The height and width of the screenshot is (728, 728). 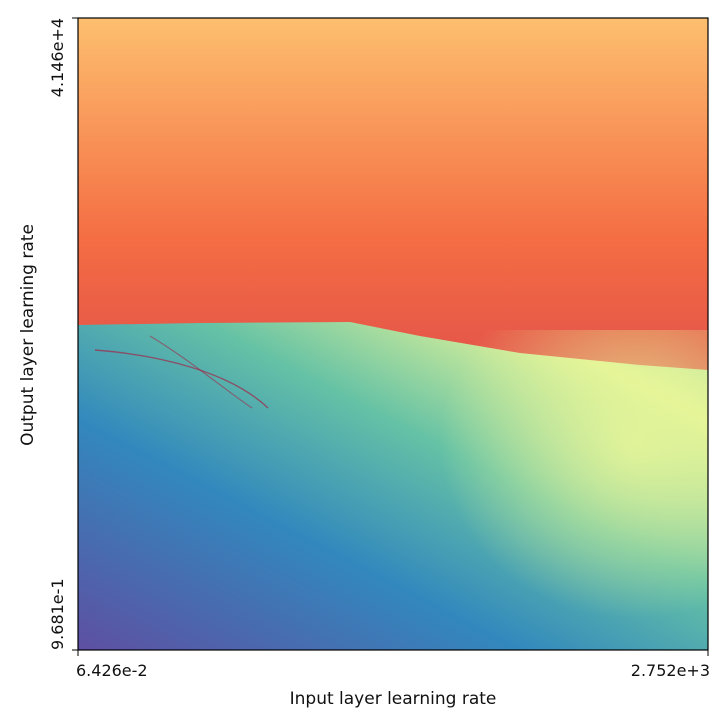 I want to click on y-axis-label: Output layer learning rate, so click(x=28, y=335).